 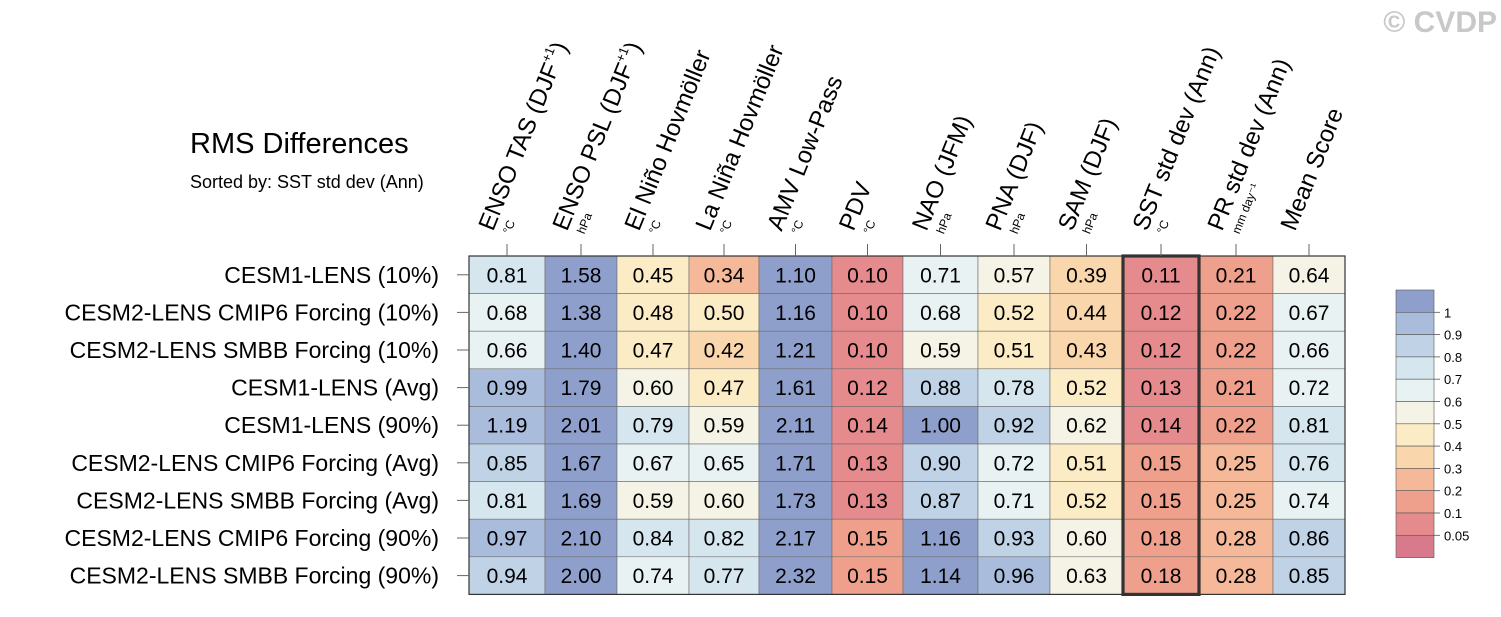 What do you see at coordinates (1309, 576) in the screenshot?
I see `cell-value-label: 0.85` at bounding box center [1309, 576].